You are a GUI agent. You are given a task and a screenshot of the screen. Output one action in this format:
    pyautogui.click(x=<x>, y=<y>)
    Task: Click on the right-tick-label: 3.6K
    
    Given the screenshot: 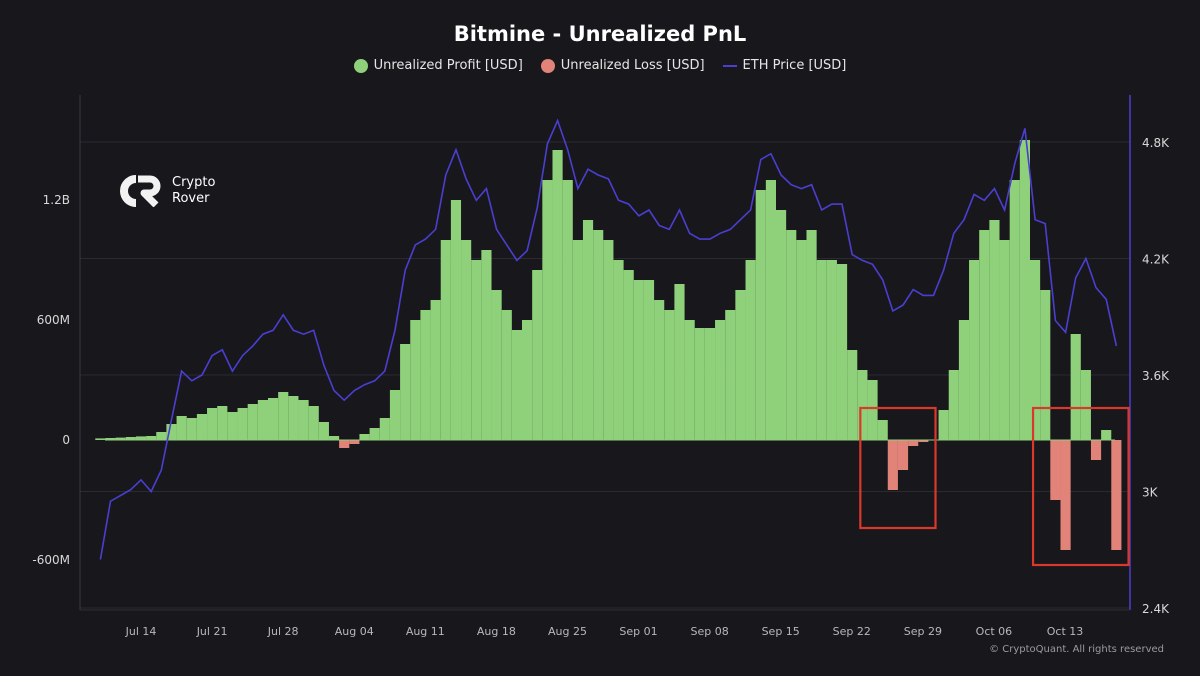 What is the action you would take?
    pyautogui.click(x=1156, y=376)
    